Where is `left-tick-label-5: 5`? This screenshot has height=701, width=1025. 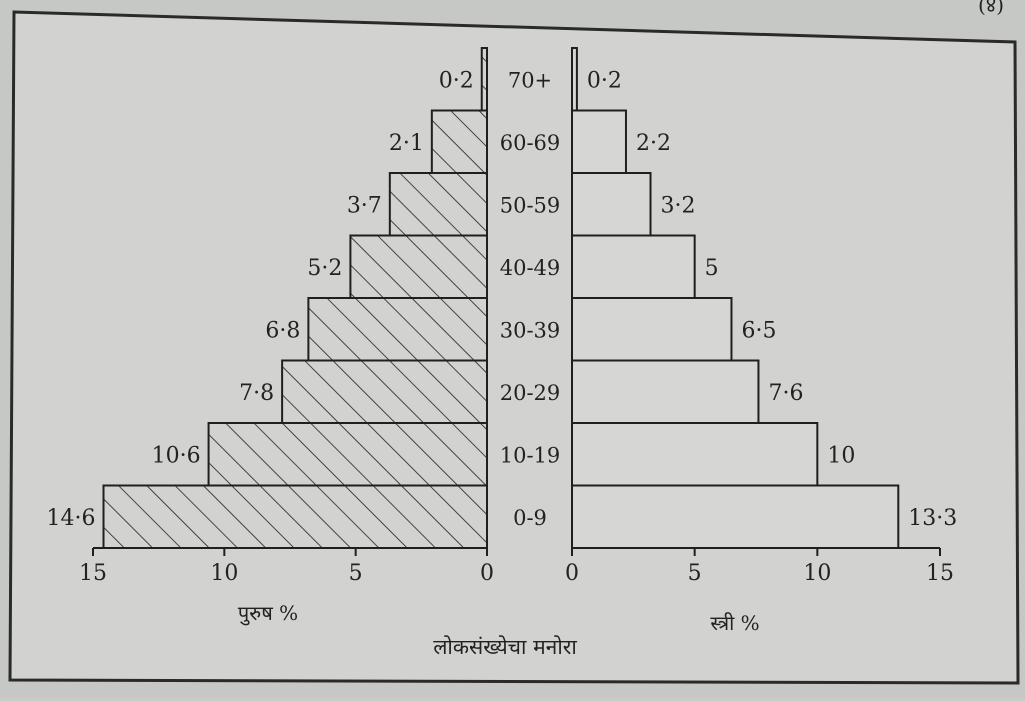
left-tick-label-5: 5 is located at coordinates (356, 573).